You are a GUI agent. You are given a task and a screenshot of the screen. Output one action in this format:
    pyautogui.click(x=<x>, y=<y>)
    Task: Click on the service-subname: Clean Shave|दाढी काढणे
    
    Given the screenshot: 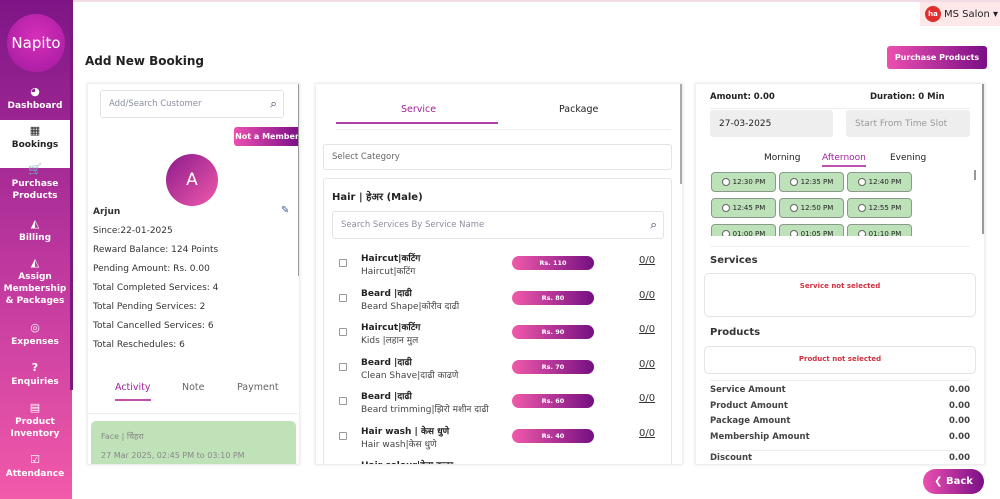 What is the action you would take?
    pyautogui.click(x=410, y=375)
    